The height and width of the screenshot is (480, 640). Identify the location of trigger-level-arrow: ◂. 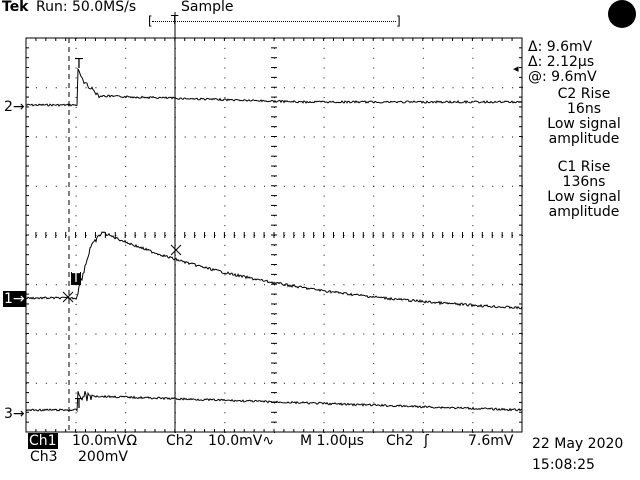
(516, 68).